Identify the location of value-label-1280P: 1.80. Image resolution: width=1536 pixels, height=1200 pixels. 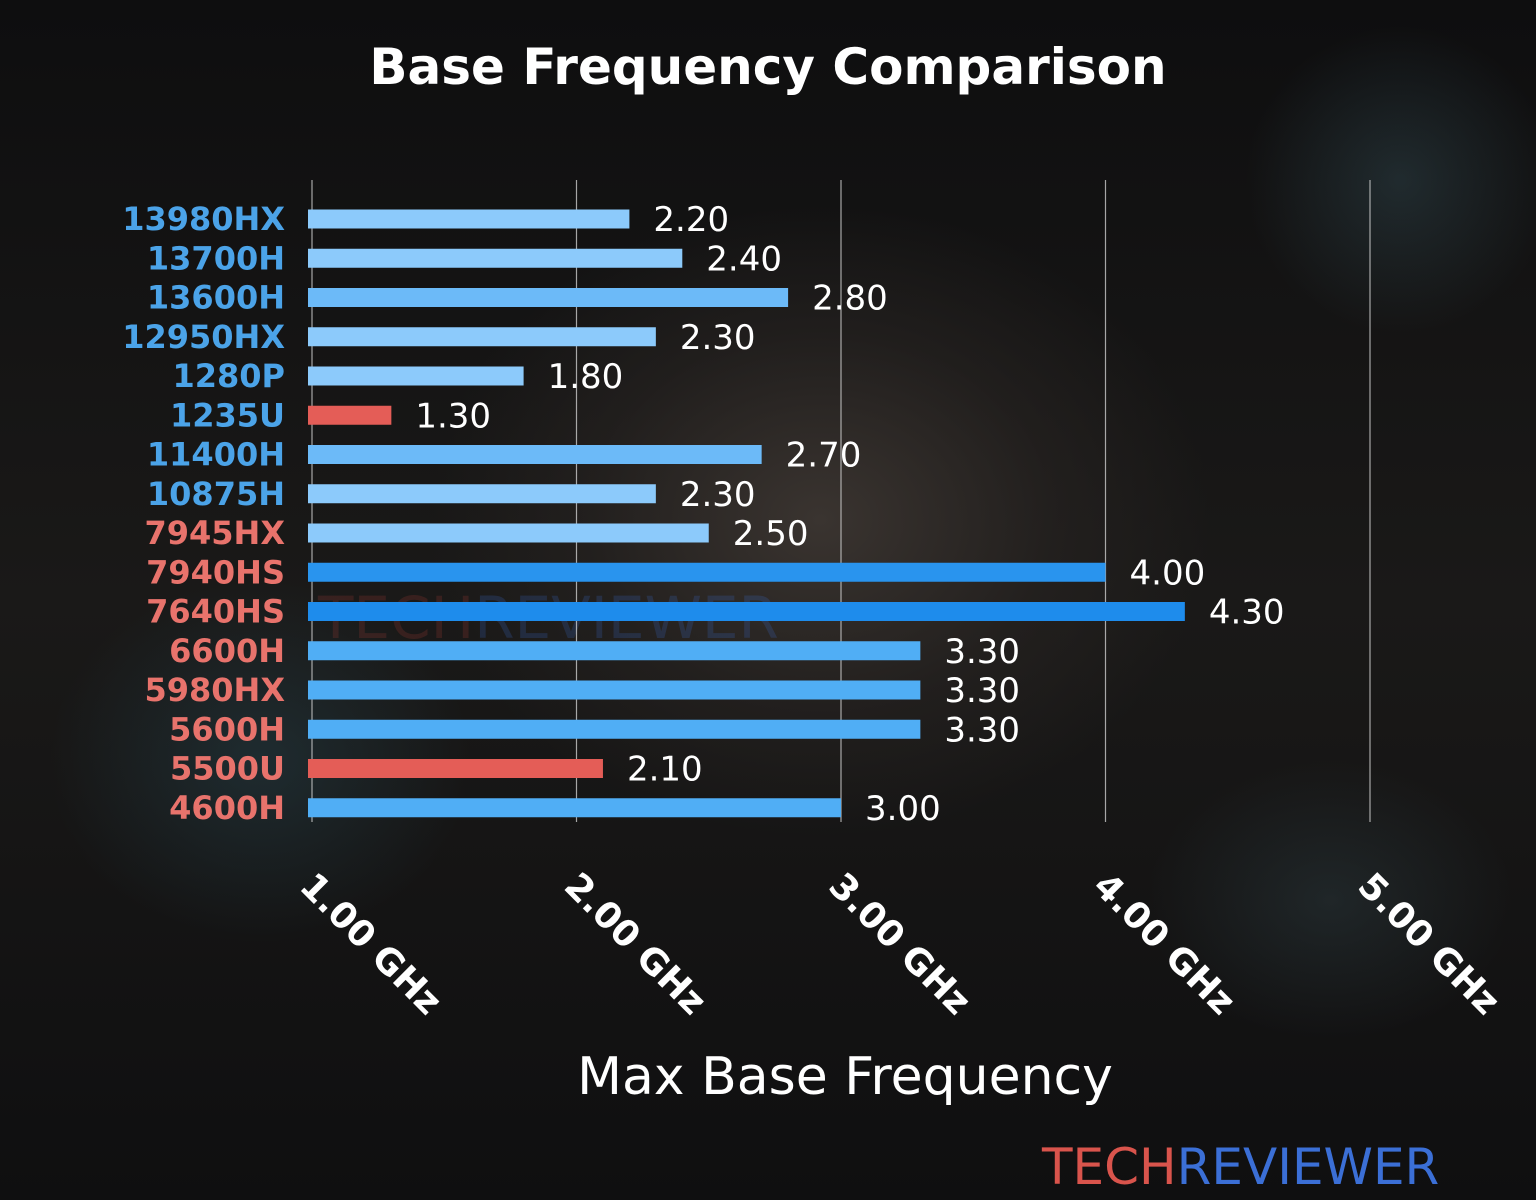
(586, 377).